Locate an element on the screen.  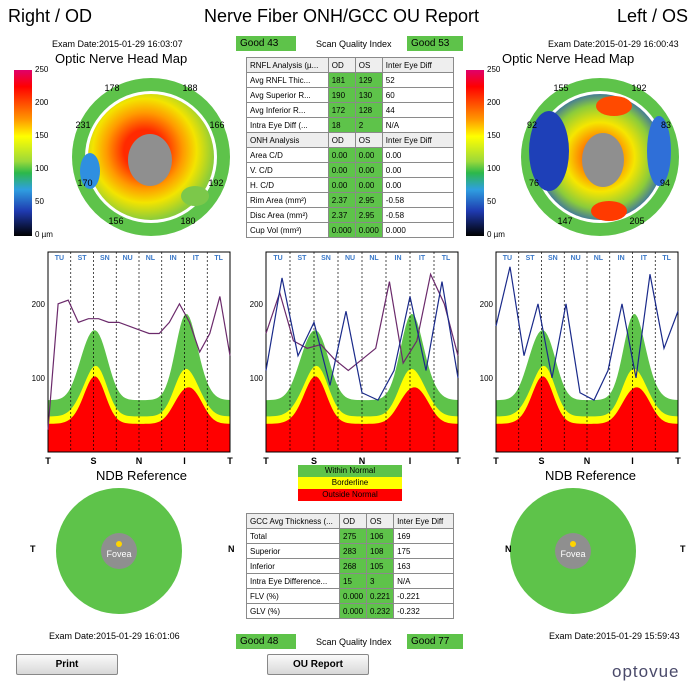
table-cell: 0.221 is located at coordinates (380, 596).